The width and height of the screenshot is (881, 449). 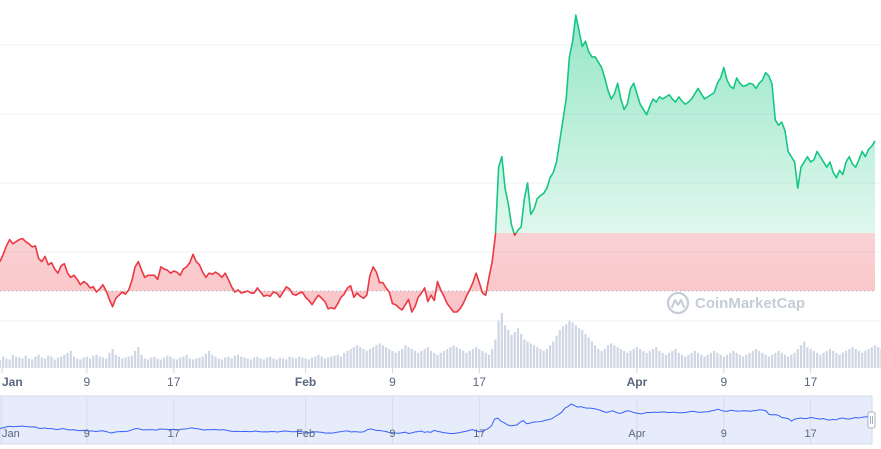 What do you see at coordinates (409, 378) in the screenshot?
I see `x-axis: Jan917Feb917Apr91725` at bounding box center [409, 378].